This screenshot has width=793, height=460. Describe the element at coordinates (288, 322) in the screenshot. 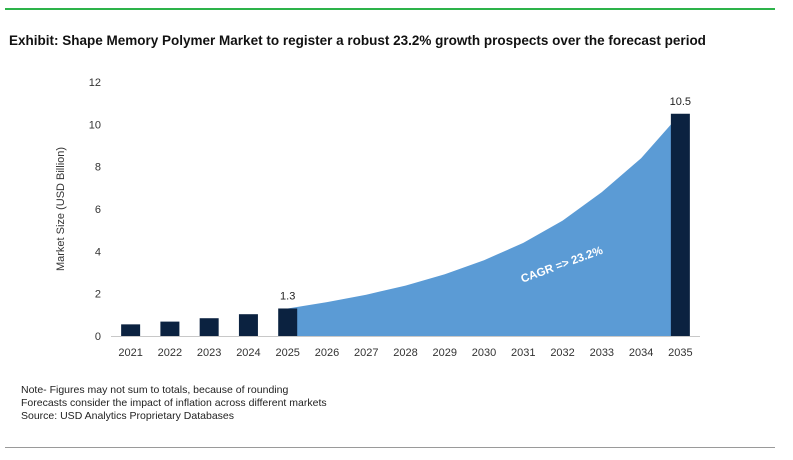

I see `bar-2025` at that location.